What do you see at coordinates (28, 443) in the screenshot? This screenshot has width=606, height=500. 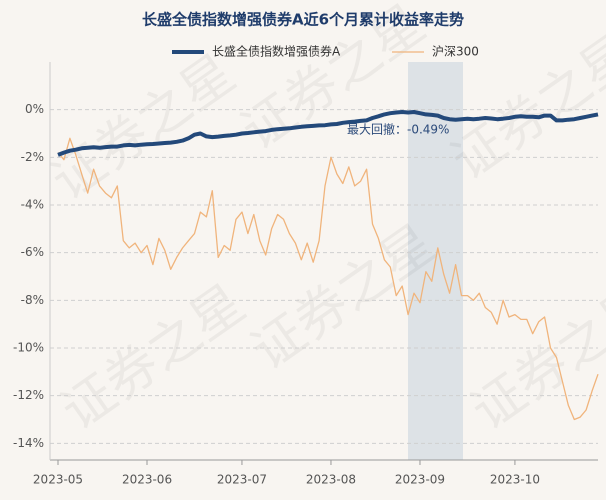 I see `y-tick-label: -14%` at bounding box center [28, 443].